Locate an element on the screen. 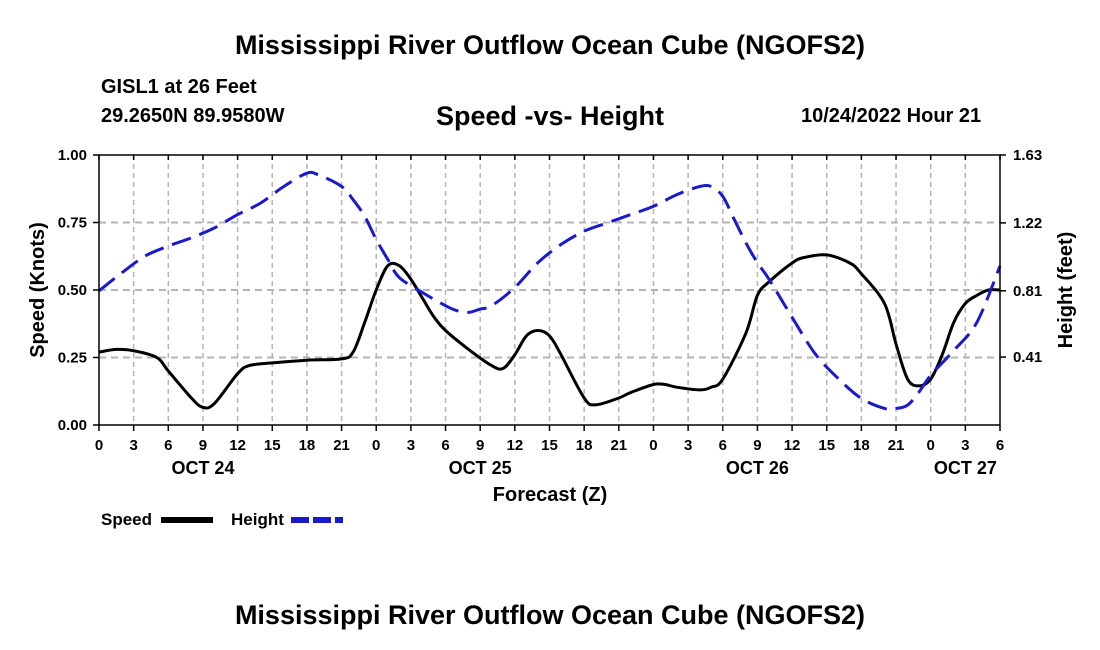 The image size is (1100, 650). date-label: OCT 26 is located at coordinates (757, 468).